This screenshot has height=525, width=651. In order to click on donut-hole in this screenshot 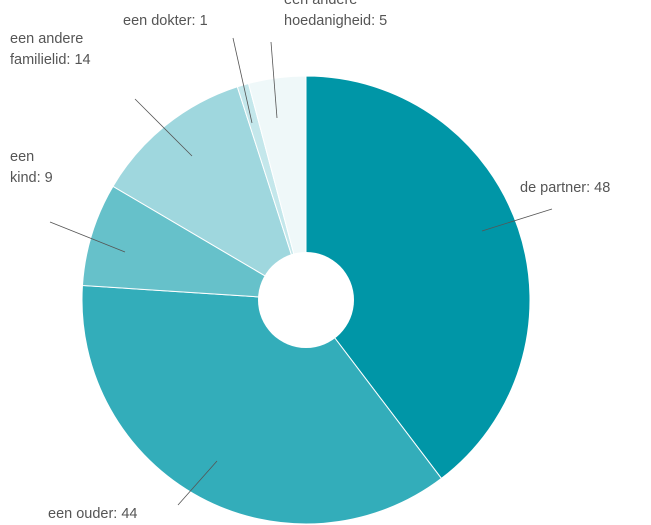, I will do `click(306, 300)`.